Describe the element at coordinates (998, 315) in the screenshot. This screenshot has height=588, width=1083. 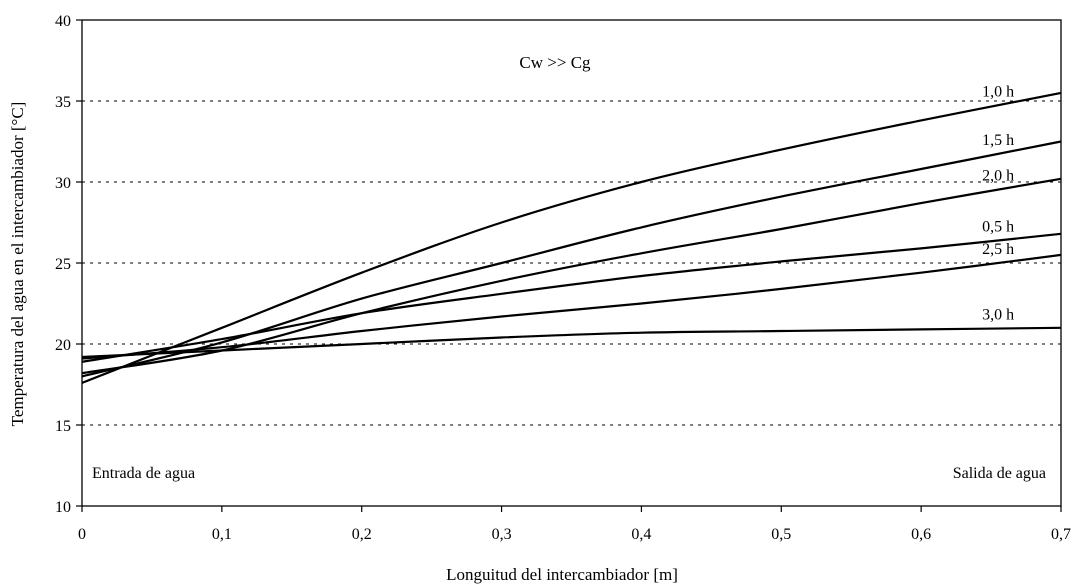
I see `series-label: 3,0 h` at that location.